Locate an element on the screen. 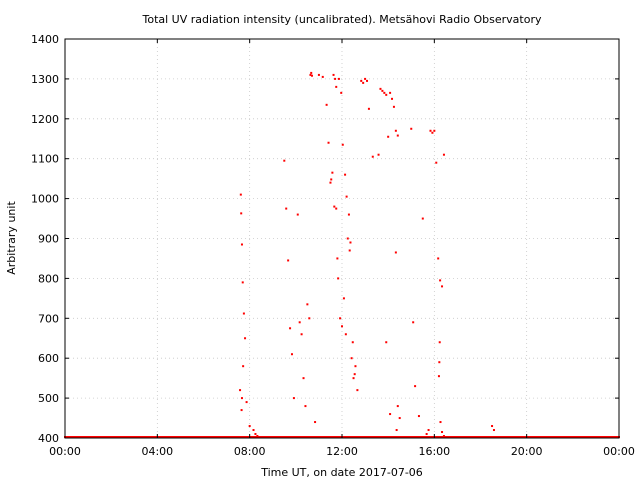 The image size is (640, 480). y-axis-tick-labels: 400 500 600 700 800 900 1000 1100 1200 1300 1400 is located at coordinates (45, 239).